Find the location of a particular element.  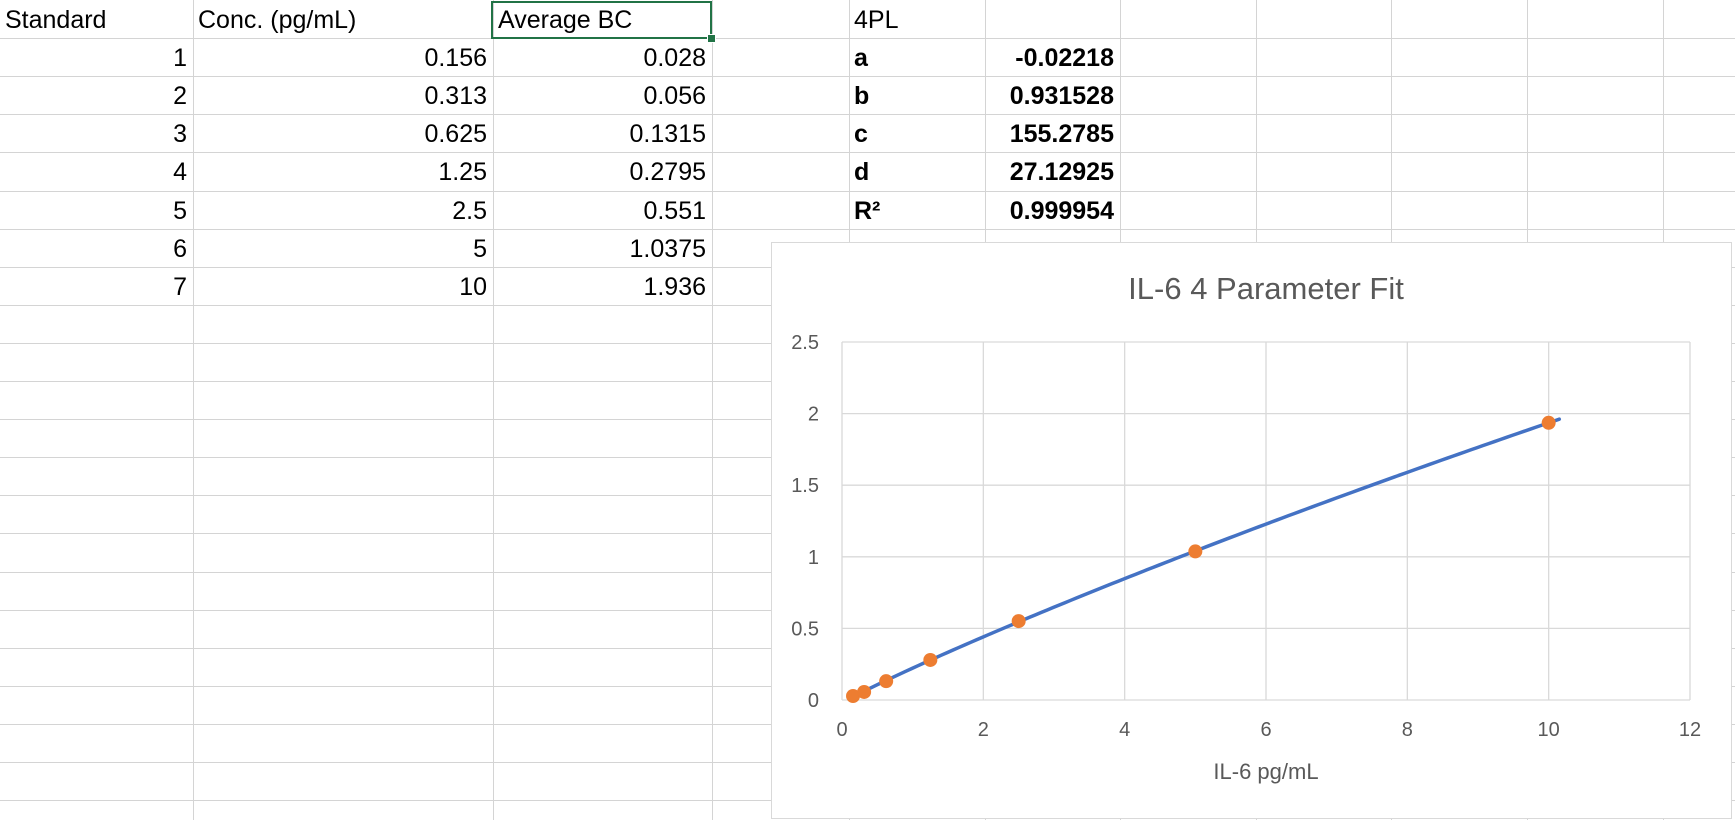

concentration-cell: 10 is located at coordinates (473, 287).